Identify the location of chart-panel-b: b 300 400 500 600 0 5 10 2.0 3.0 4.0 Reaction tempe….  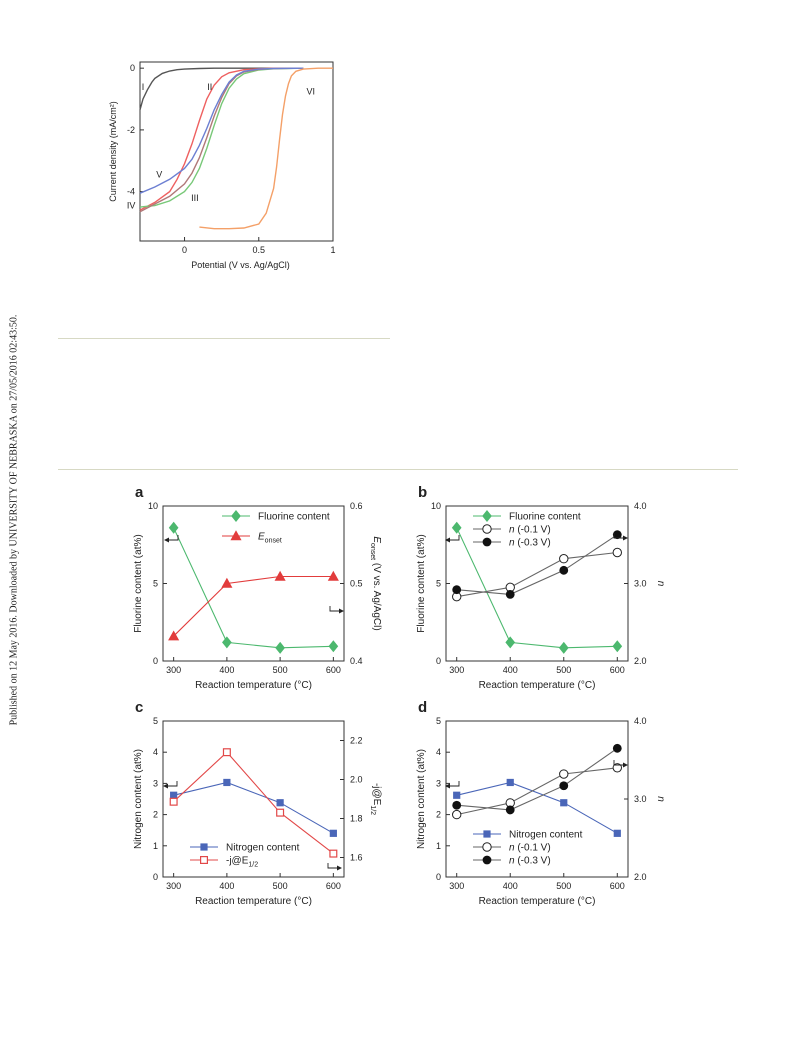
(541, 587).